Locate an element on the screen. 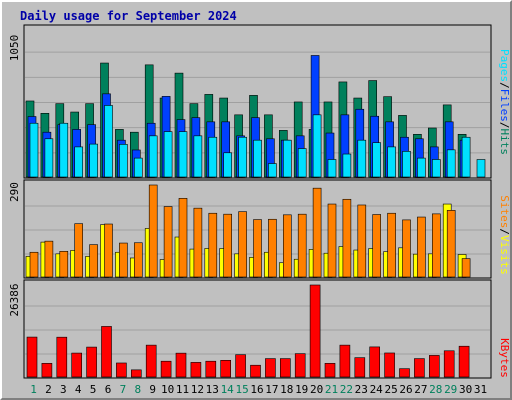  x-tick-label: 7 is located at coordinates (123, 389).